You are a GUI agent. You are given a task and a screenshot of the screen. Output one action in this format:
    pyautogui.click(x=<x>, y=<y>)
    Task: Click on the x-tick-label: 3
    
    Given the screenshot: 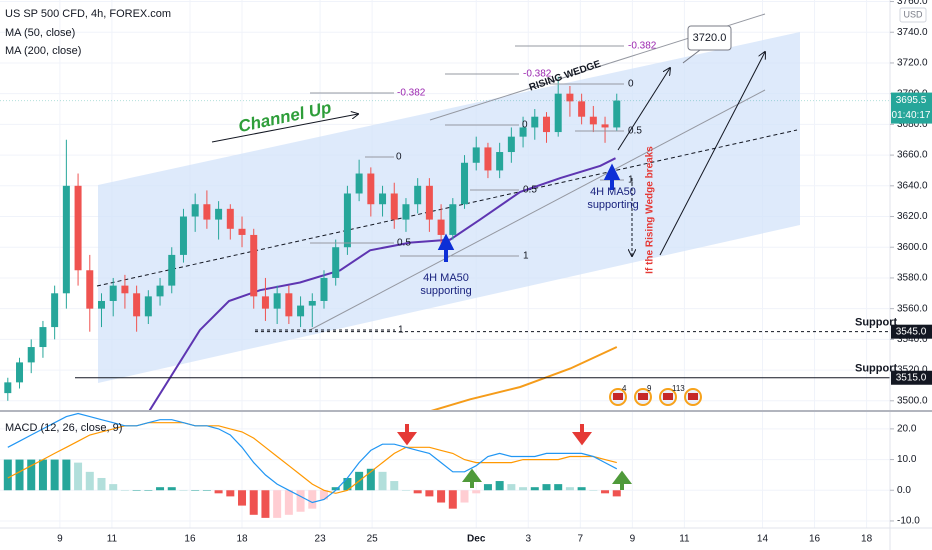 What is the action you would take?
    pyautogui.click(x=528, y=539)
    